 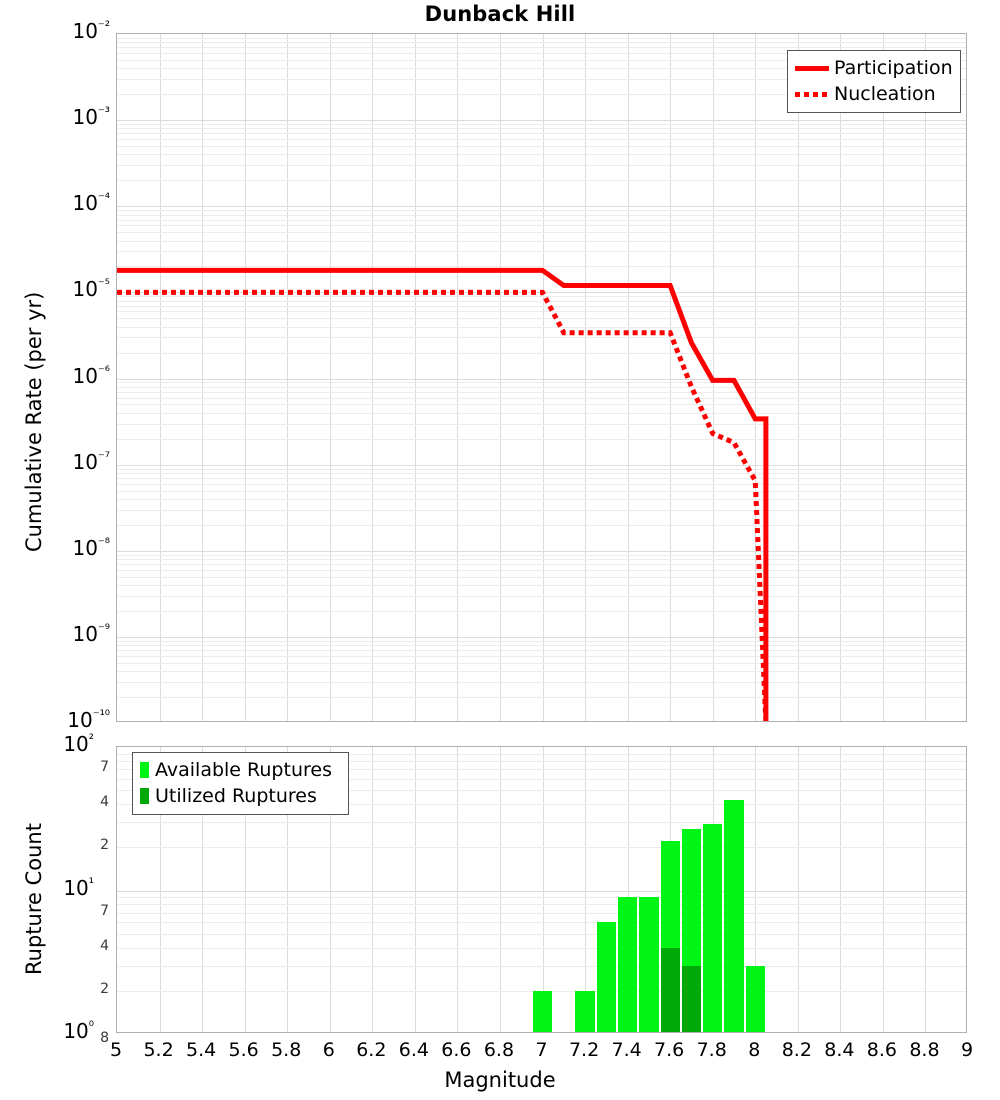 What do you see at coordinates (91, 289) in the screenshot?
I see `top-ytick-1e-5: 10⁻⁵` at bounding box center [91, 289].